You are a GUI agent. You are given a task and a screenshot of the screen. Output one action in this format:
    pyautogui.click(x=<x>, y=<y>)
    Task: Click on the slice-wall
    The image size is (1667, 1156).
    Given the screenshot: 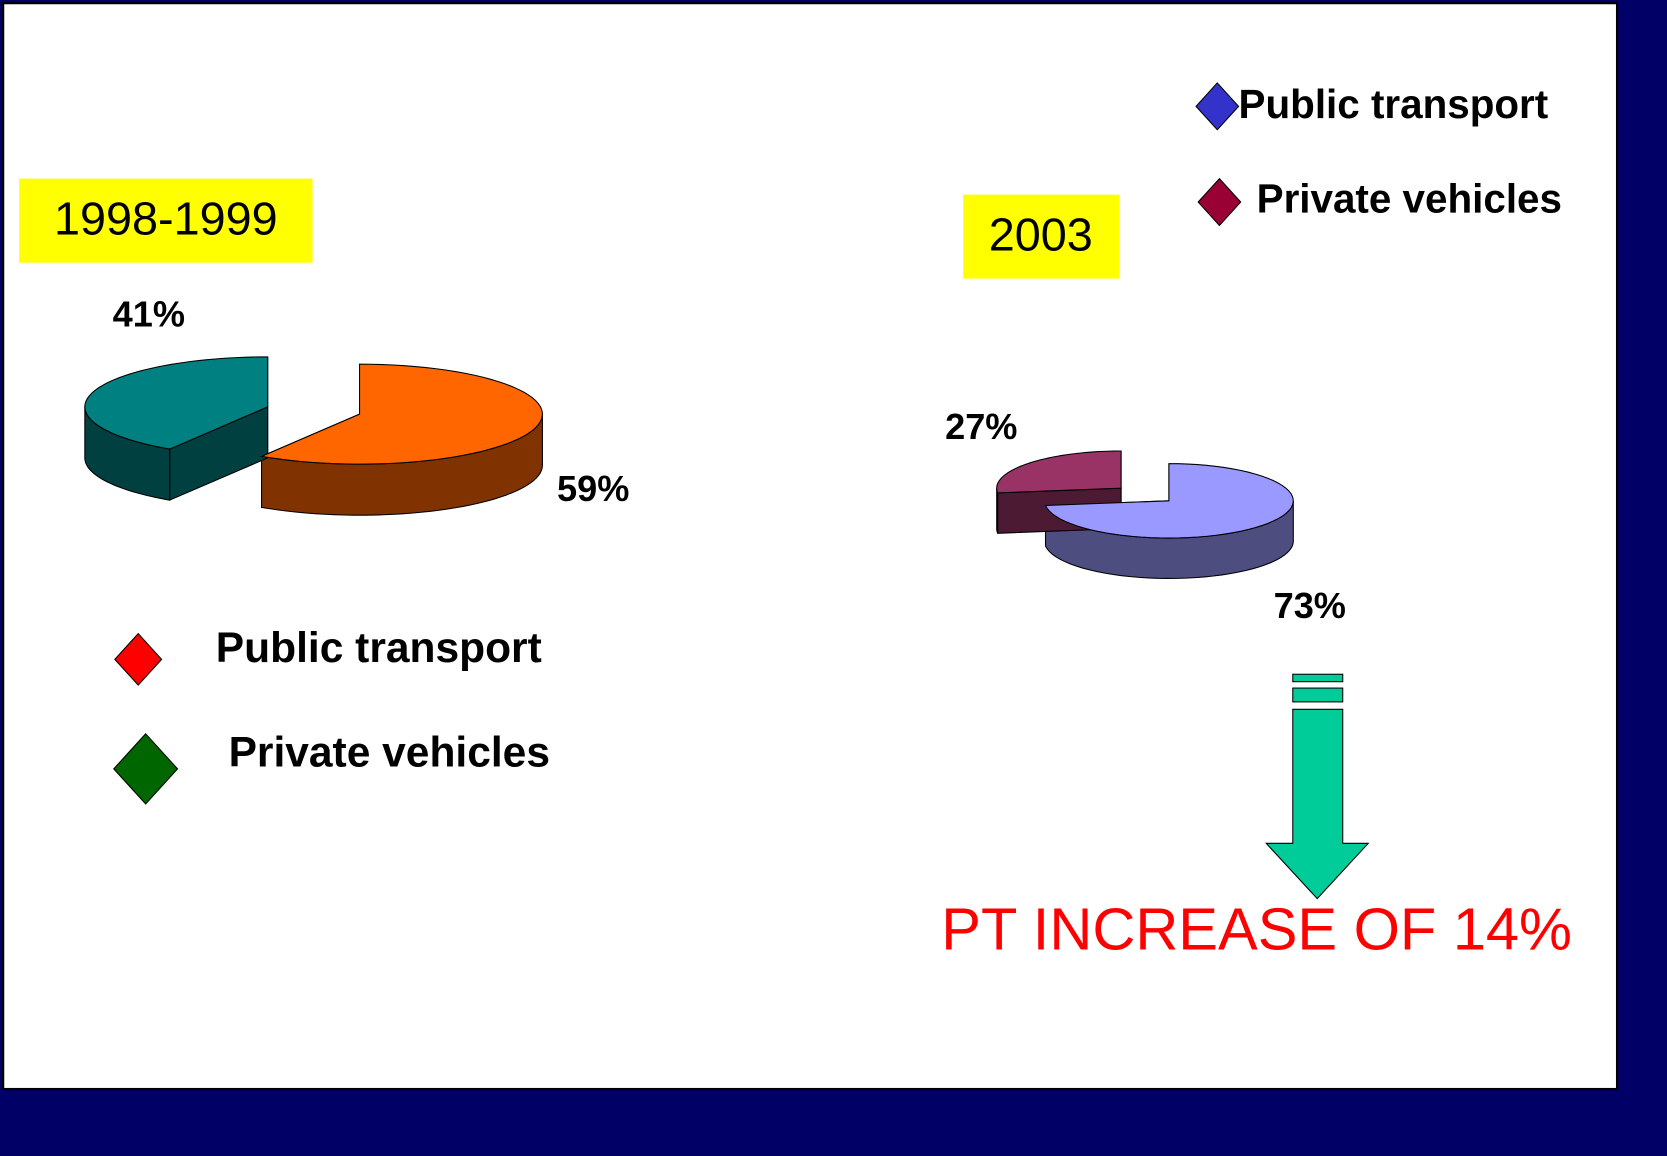 What is the action you would take?
    pyautogui.click(x=997, y=511)
    